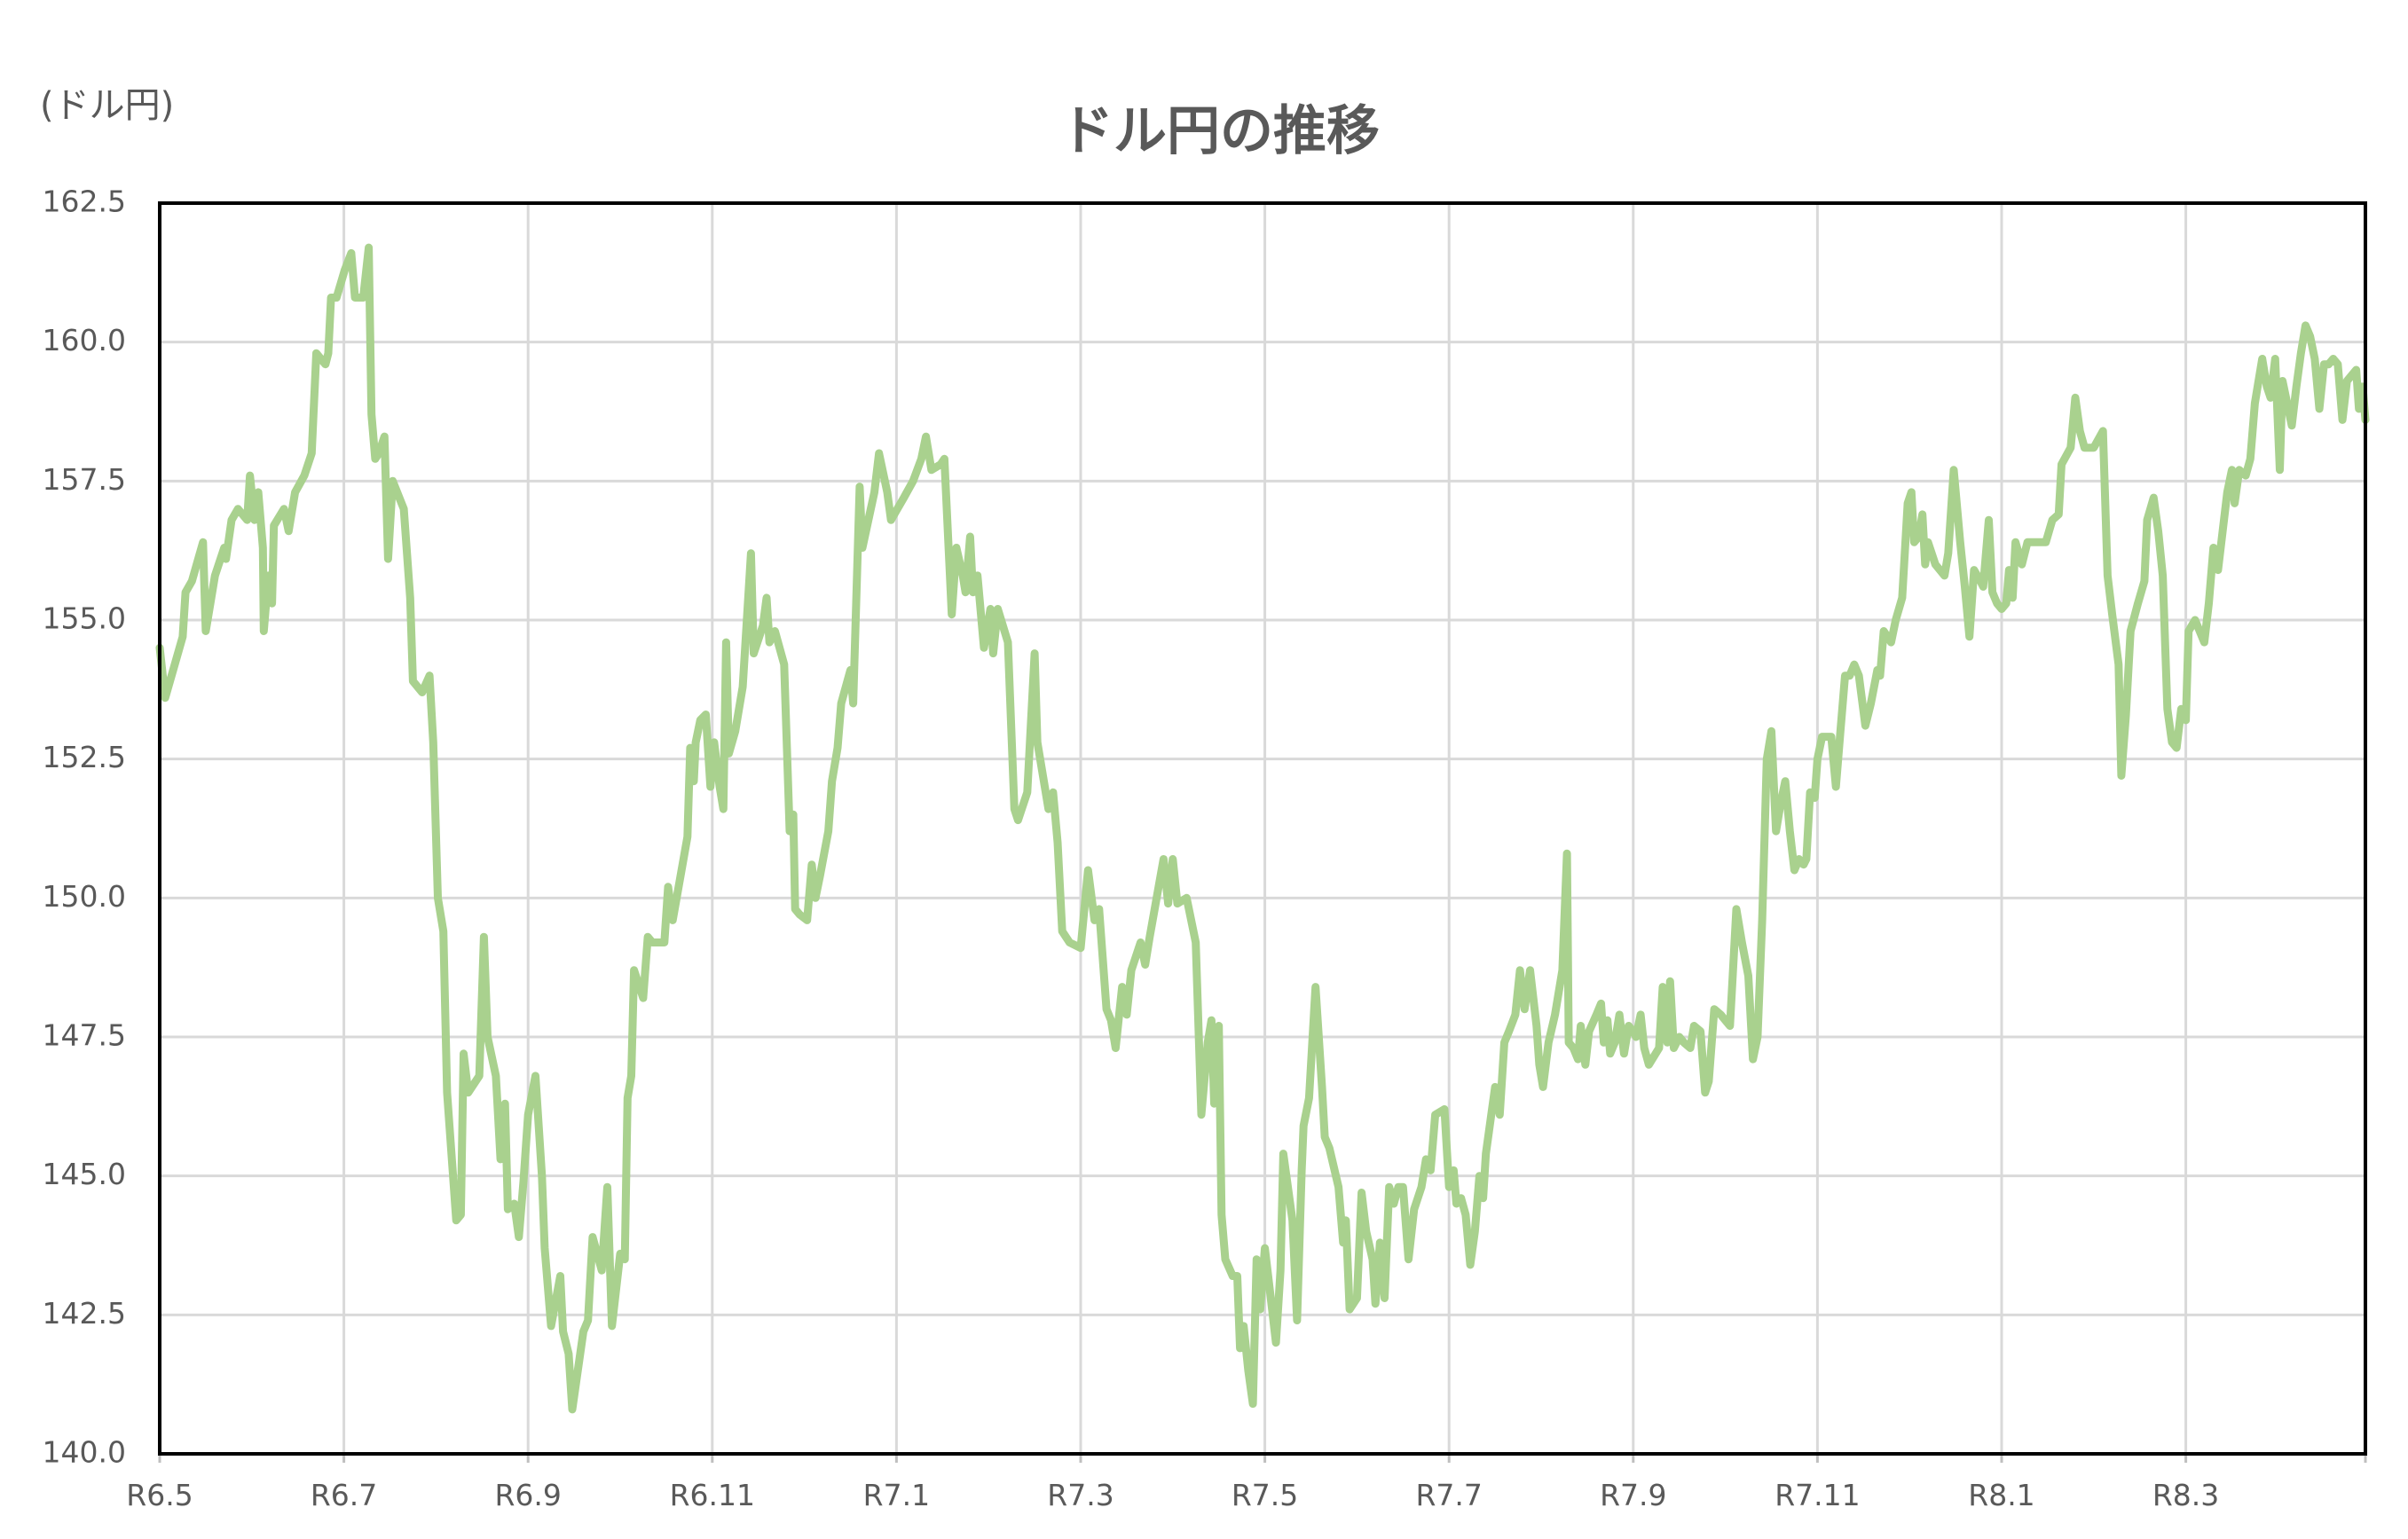  What do you see at coordinates (2001, 1495) in the screenshot?
I see `x-tick-label: R8.1` at bounding box center [2001, 1495].